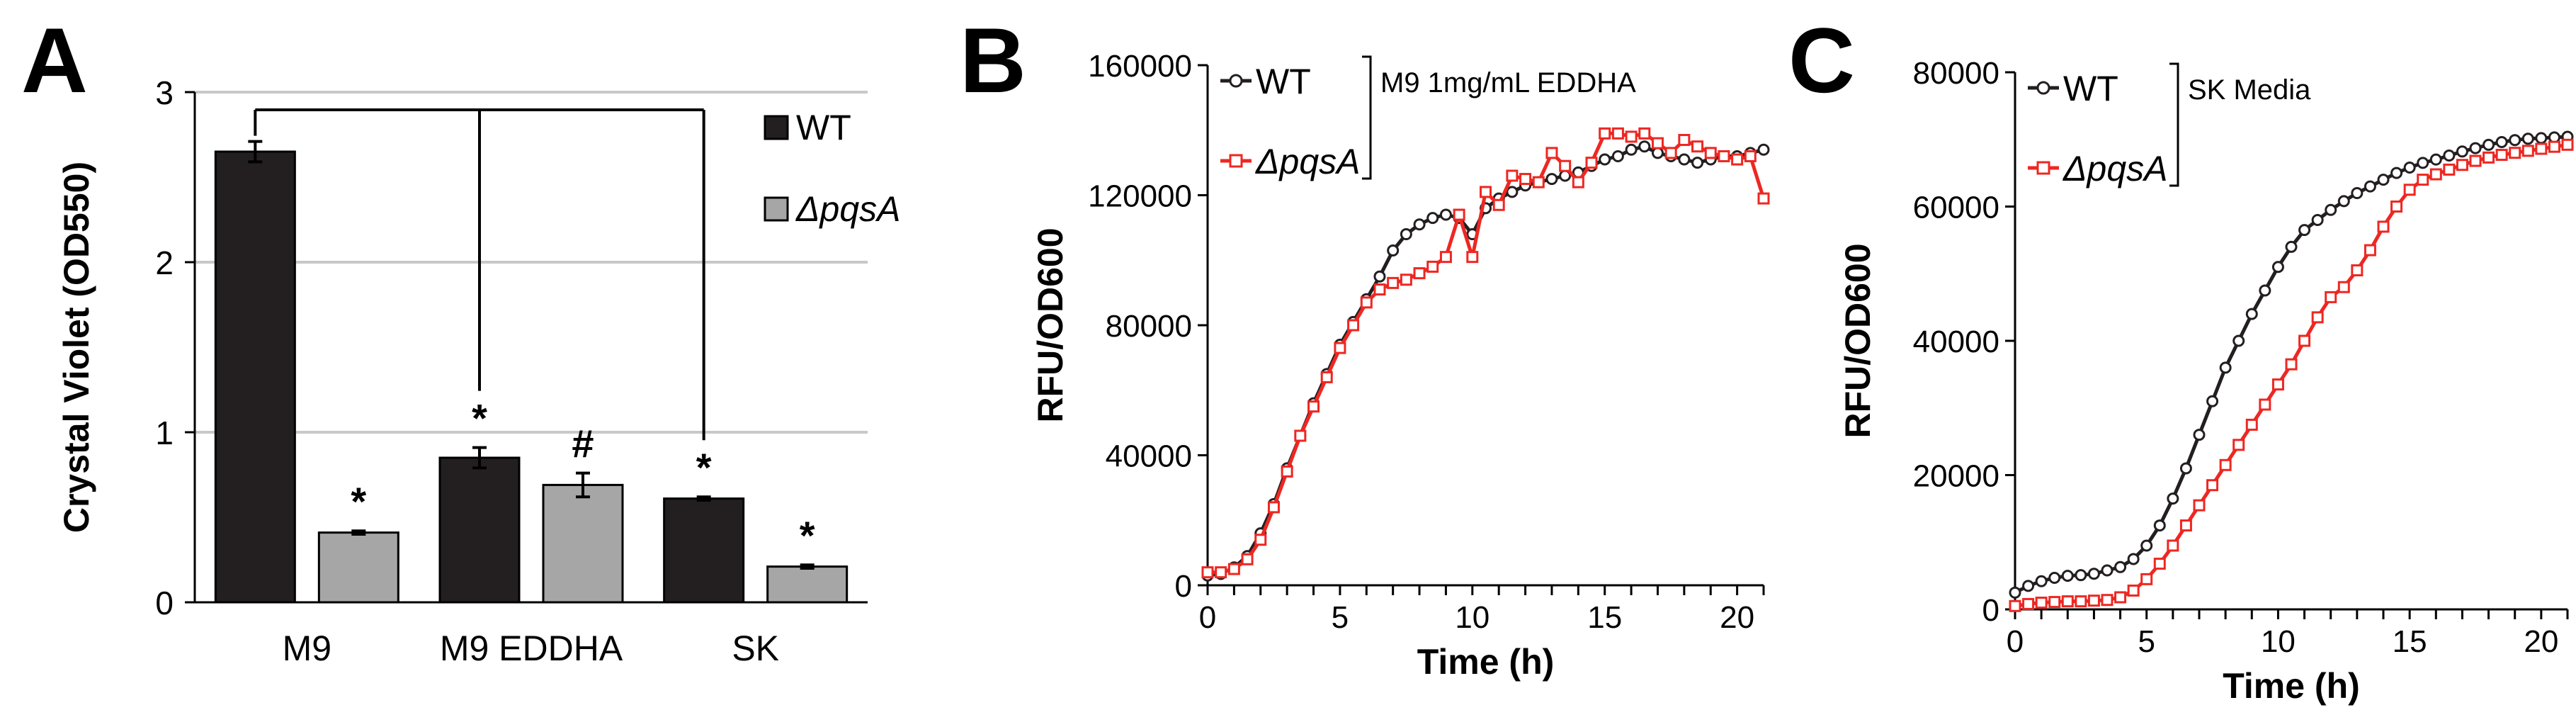 This screenshot has width=2576, height=727. What do you see at coordinates (1140, 196) in the screenshot?
I see `y-tick-label: 120000` at bounding box center [1140, 196].